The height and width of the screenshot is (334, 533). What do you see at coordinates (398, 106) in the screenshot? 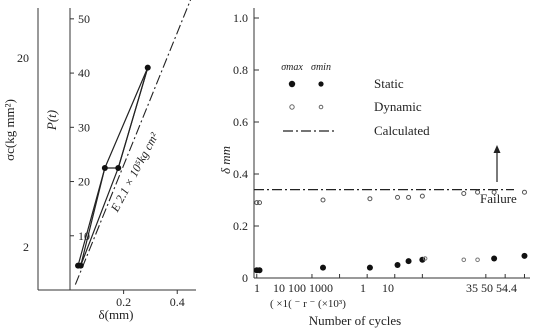
I see `legend-dynamic-label: Dynamic` at bounding box center [398, 106].